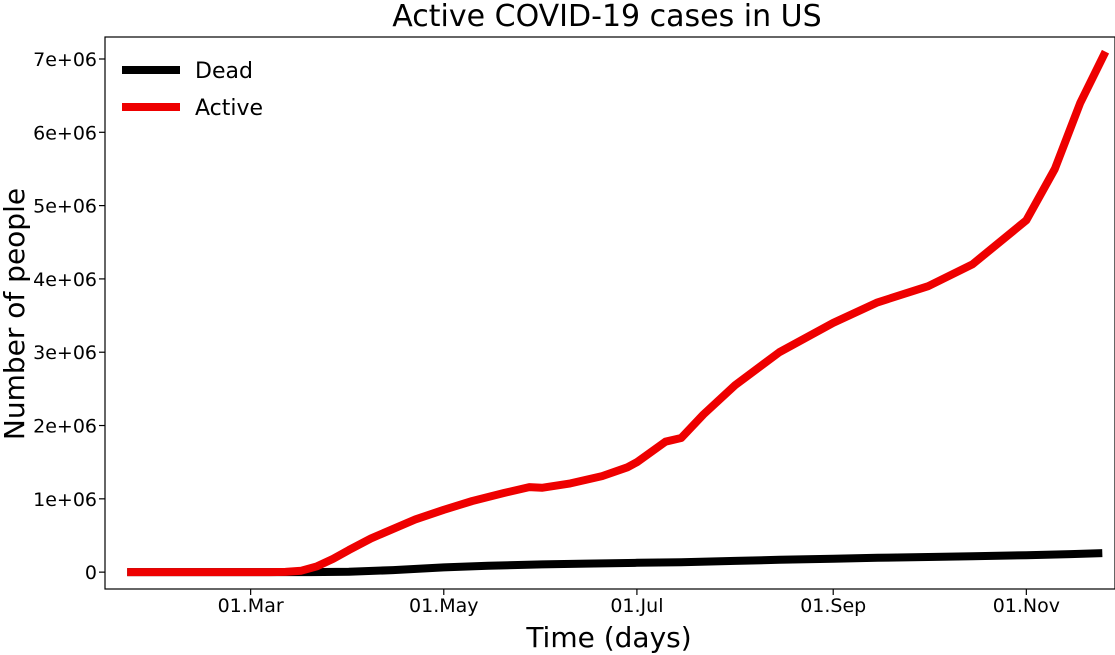 This screenshot has width=1115, height=655. I want to click on y-tick-label-7: 7e+06, so click(65, 60).